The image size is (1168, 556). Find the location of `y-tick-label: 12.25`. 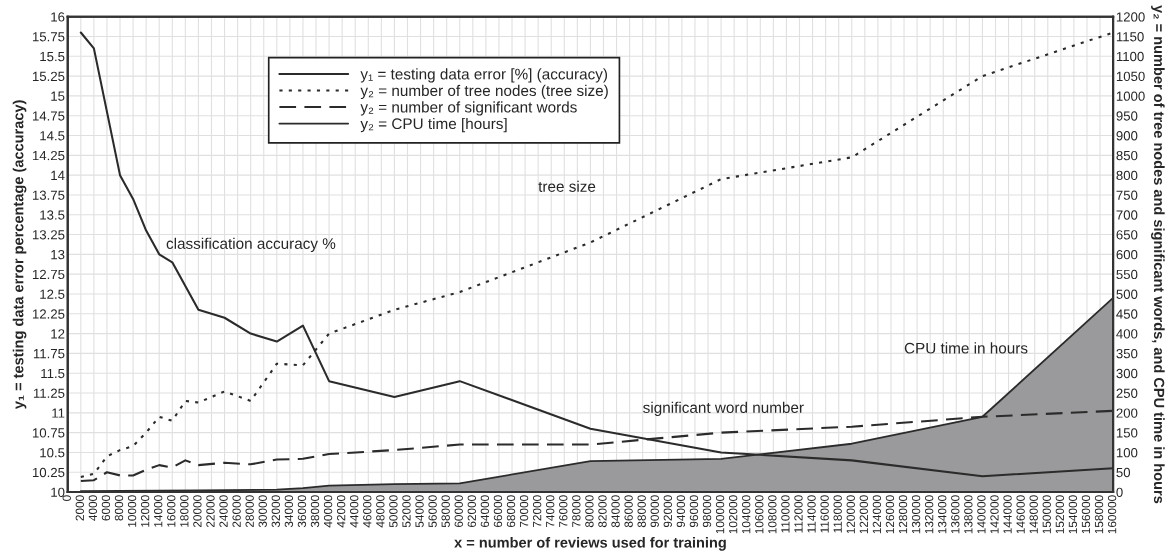

y-tick-label: 12.25 is located at coordinates (48, 314).